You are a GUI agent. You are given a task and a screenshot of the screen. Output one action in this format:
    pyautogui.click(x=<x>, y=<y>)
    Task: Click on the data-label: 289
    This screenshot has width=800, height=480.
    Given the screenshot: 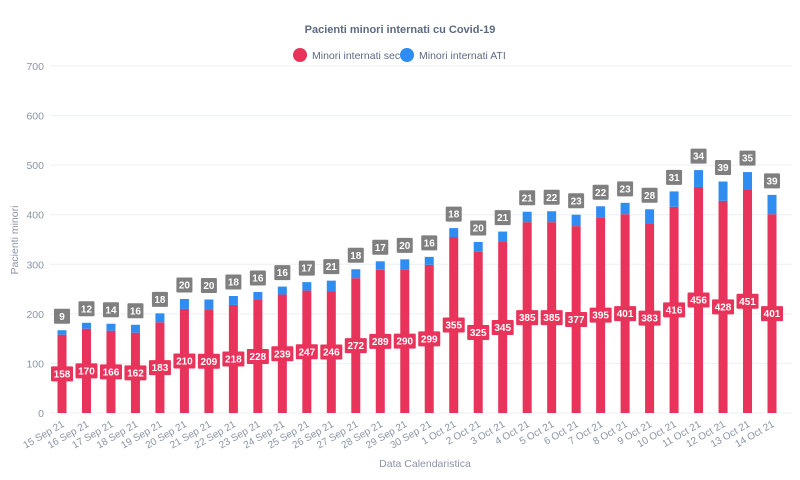 What is the action you would take?
    pyautogui.click(x=380, y=341)
    